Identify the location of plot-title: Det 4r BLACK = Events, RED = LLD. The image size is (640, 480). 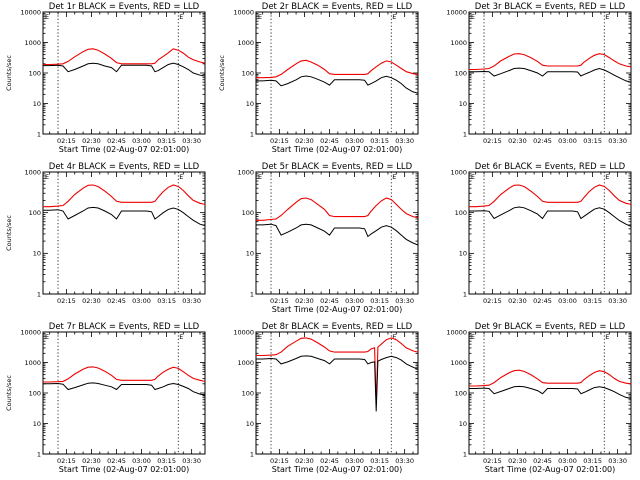
(124, 167).